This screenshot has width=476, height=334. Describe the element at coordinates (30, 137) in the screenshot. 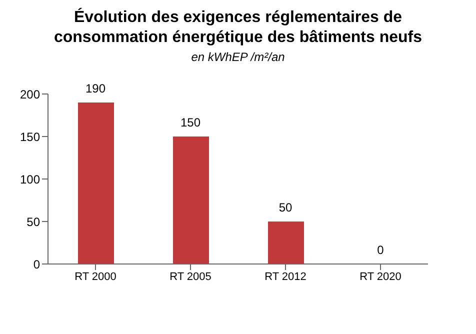

I see `y-tick-label: 150` at that location.